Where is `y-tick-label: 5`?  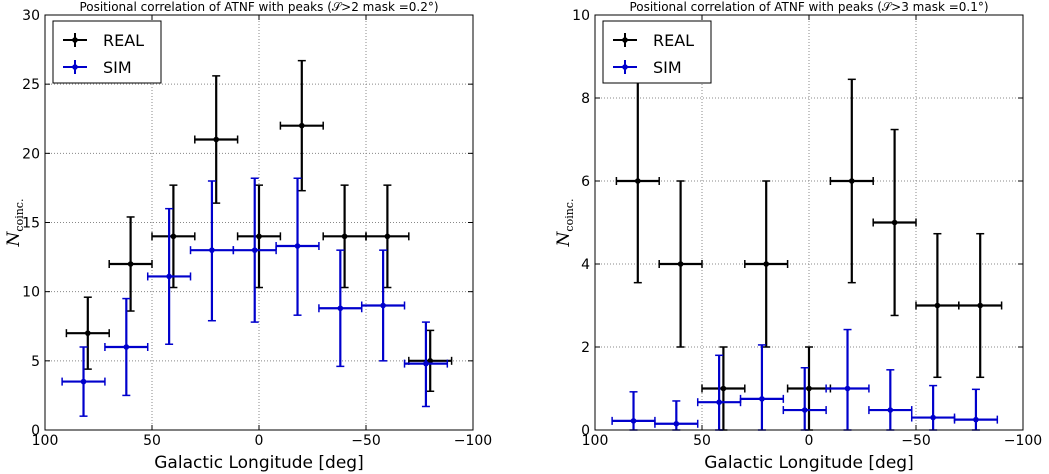 y-tick-label: 5 is located at coordinates (35, 362).